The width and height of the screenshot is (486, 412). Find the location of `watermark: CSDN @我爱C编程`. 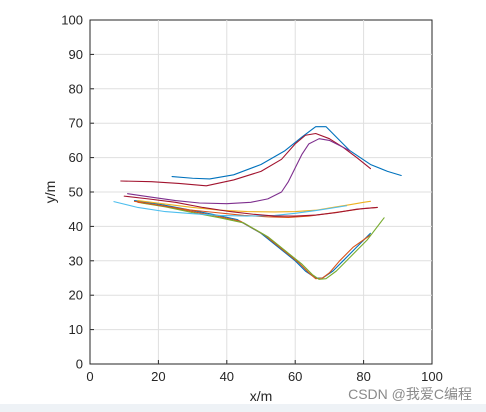

watermark: CSDN @我爱C编程 is located at coordinates (410, 394).